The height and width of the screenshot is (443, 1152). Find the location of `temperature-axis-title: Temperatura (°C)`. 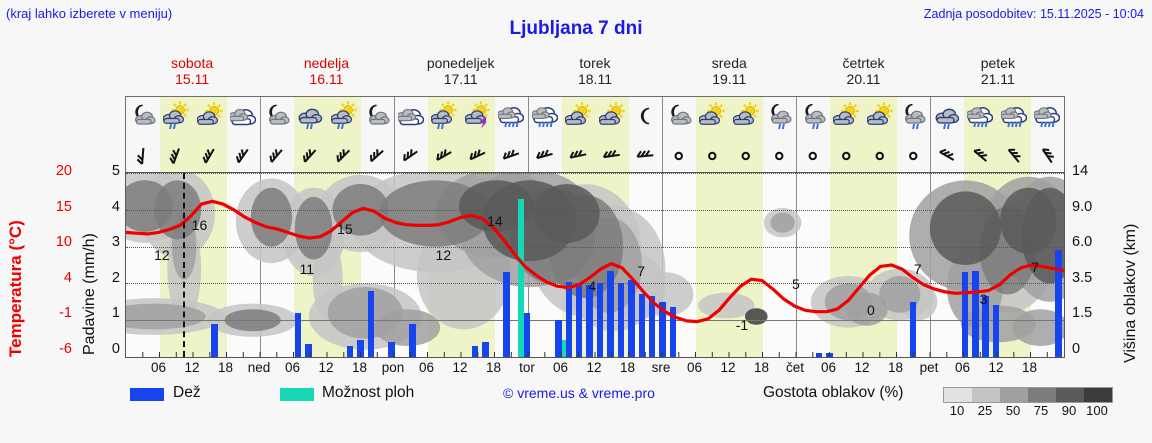

temperature-axis-title: Temperatura (°C) is located at coordinates (15, 267).